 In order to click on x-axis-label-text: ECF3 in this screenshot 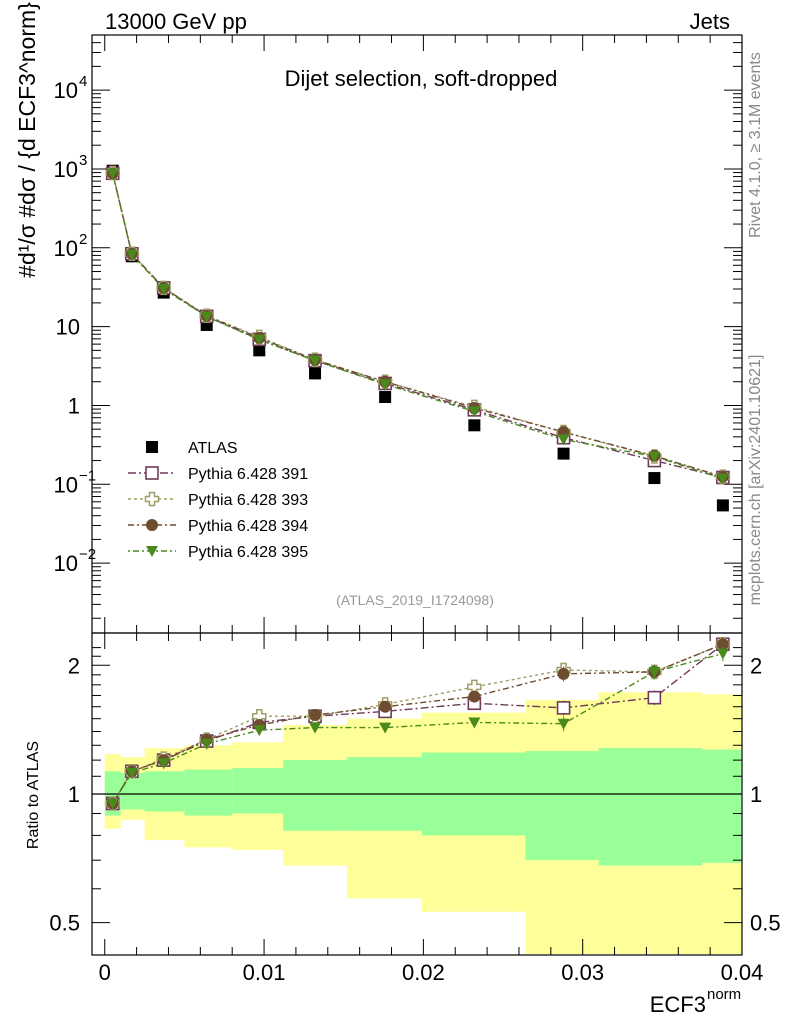, I will do `click(678, 1004)`.